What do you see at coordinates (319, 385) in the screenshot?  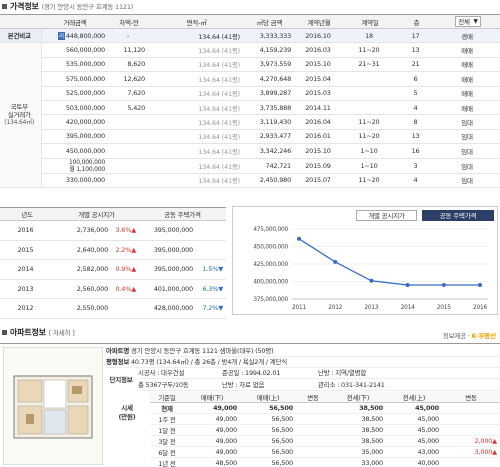 I see `complex-row-2: 총 5367구두/10동 난방 : 자료 없음 관리소 : 031-341-2141` at bounding box center [319, 385].